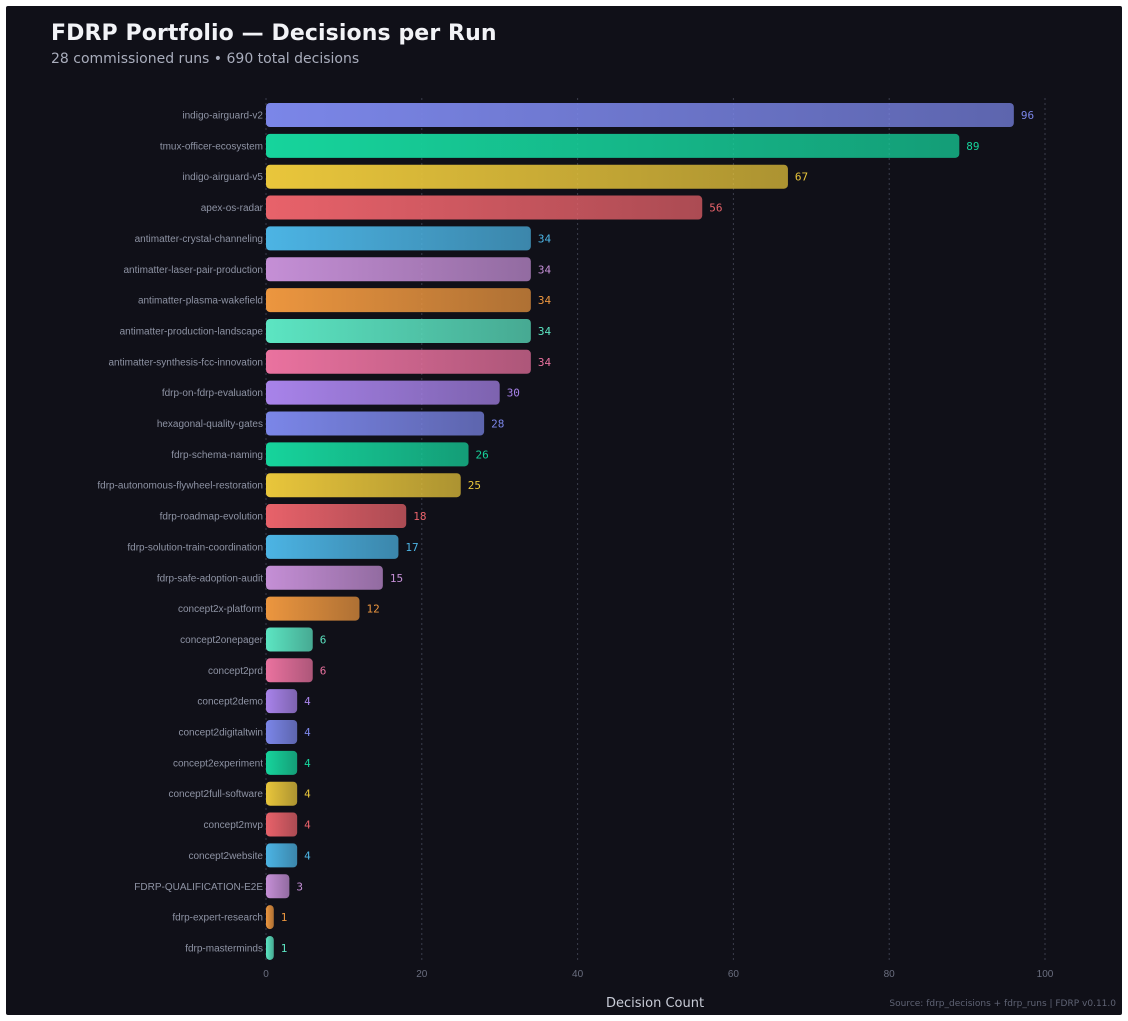 The image size is (1128, 1021). What do you see at coordinates (474, 485) in the screenshot?
I see `value-label: 25` at bounding box center [474, 485].